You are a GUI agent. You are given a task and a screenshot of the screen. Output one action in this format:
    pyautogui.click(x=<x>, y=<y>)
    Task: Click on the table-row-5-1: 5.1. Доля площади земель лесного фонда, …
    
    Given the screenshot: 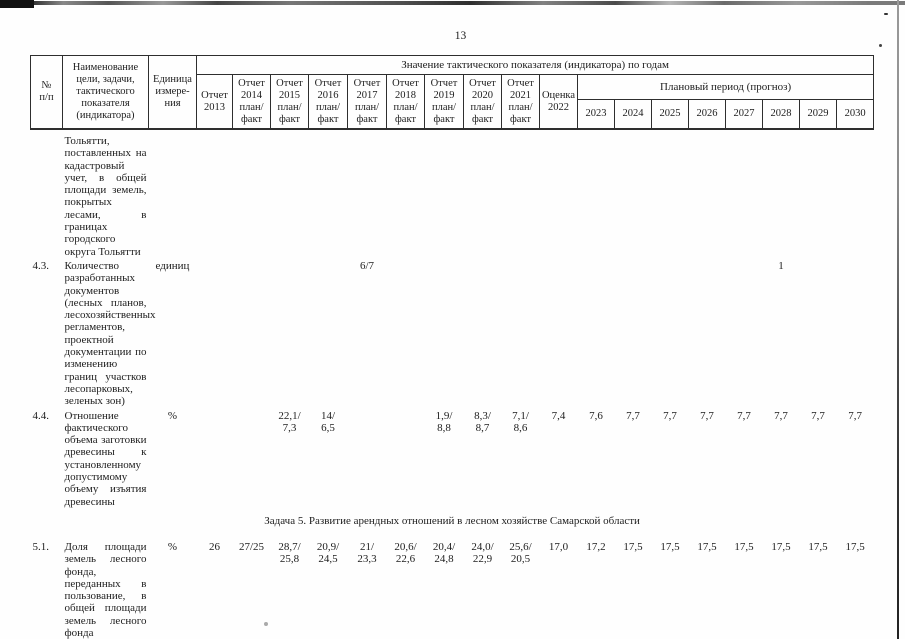 What is the action you would take?
    pyautogui.click(x=452, y=589)
    